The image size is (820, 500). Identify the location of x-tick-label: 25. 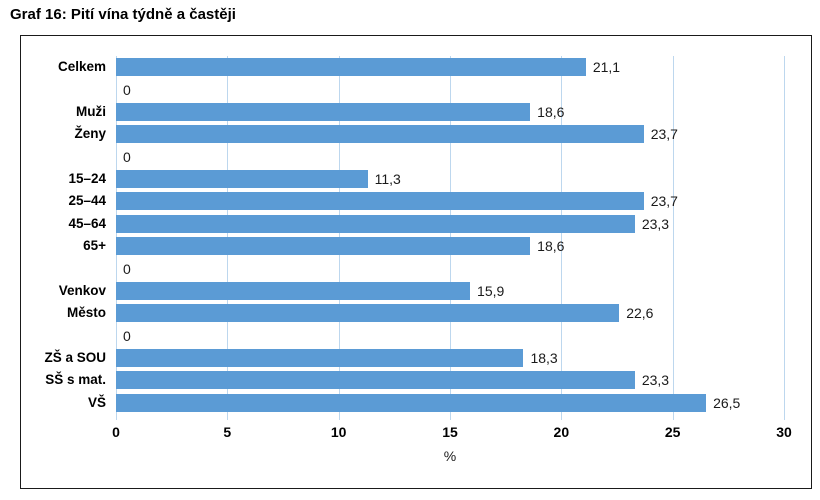
(672, 432).